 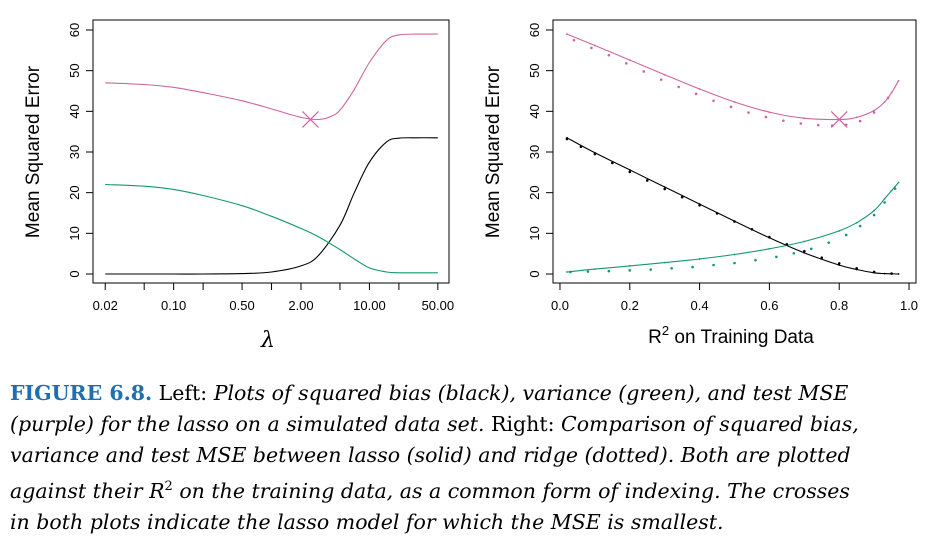 I want to click on right-bias-line, so click(x=732, y=206).